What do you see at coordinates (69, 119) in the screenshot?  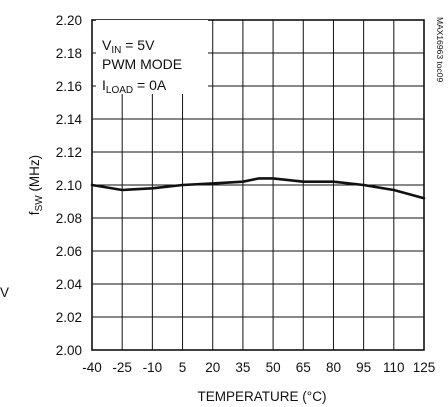 I see `y-tick-label: 2.14` at bounding box center [69, 119].